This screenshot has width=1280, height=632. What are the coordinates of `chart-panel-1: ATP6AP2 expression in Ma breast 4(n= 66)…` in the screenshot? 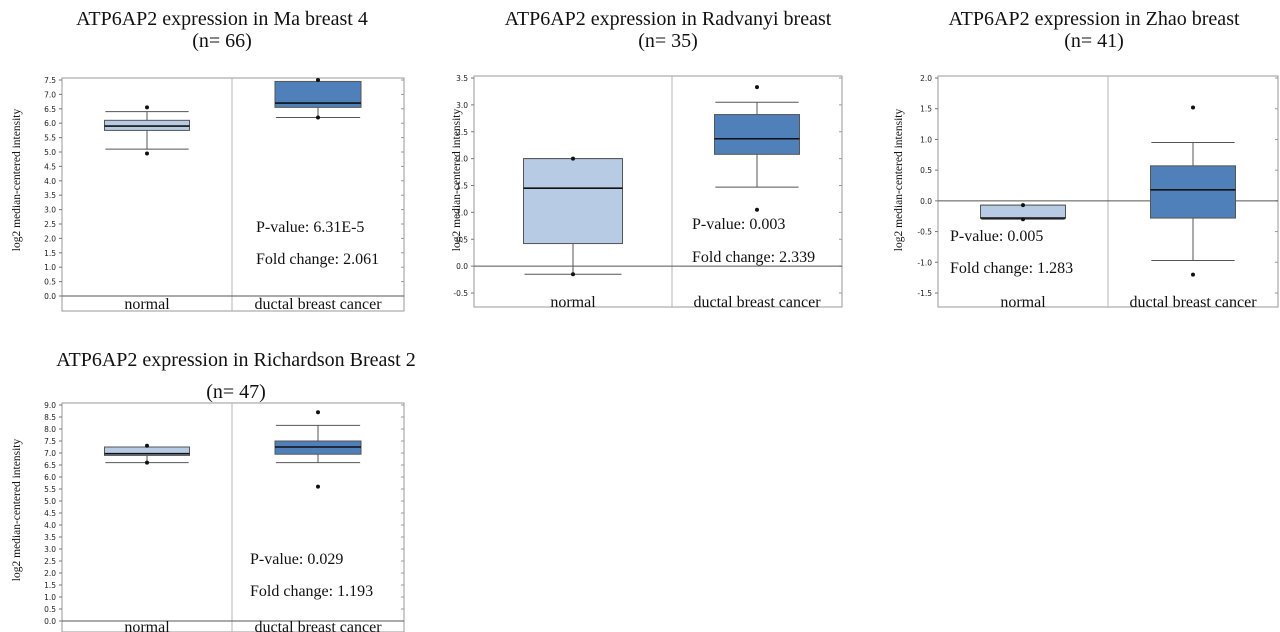 It's located at (208, 160).